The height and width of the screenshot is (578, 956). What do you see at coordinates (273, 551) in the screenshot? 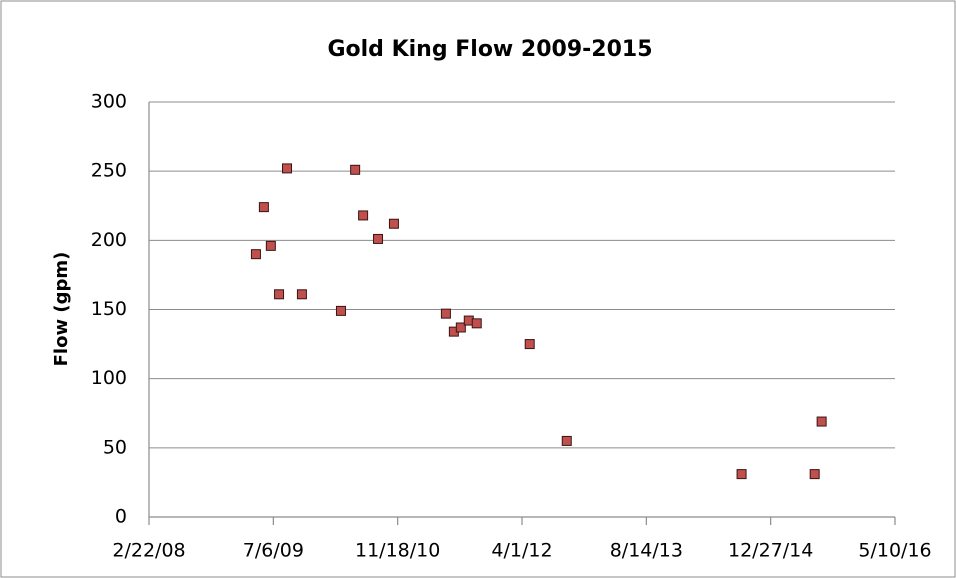
I see `x-tick-label: 7/6/09` at bounding box center [273, 551].